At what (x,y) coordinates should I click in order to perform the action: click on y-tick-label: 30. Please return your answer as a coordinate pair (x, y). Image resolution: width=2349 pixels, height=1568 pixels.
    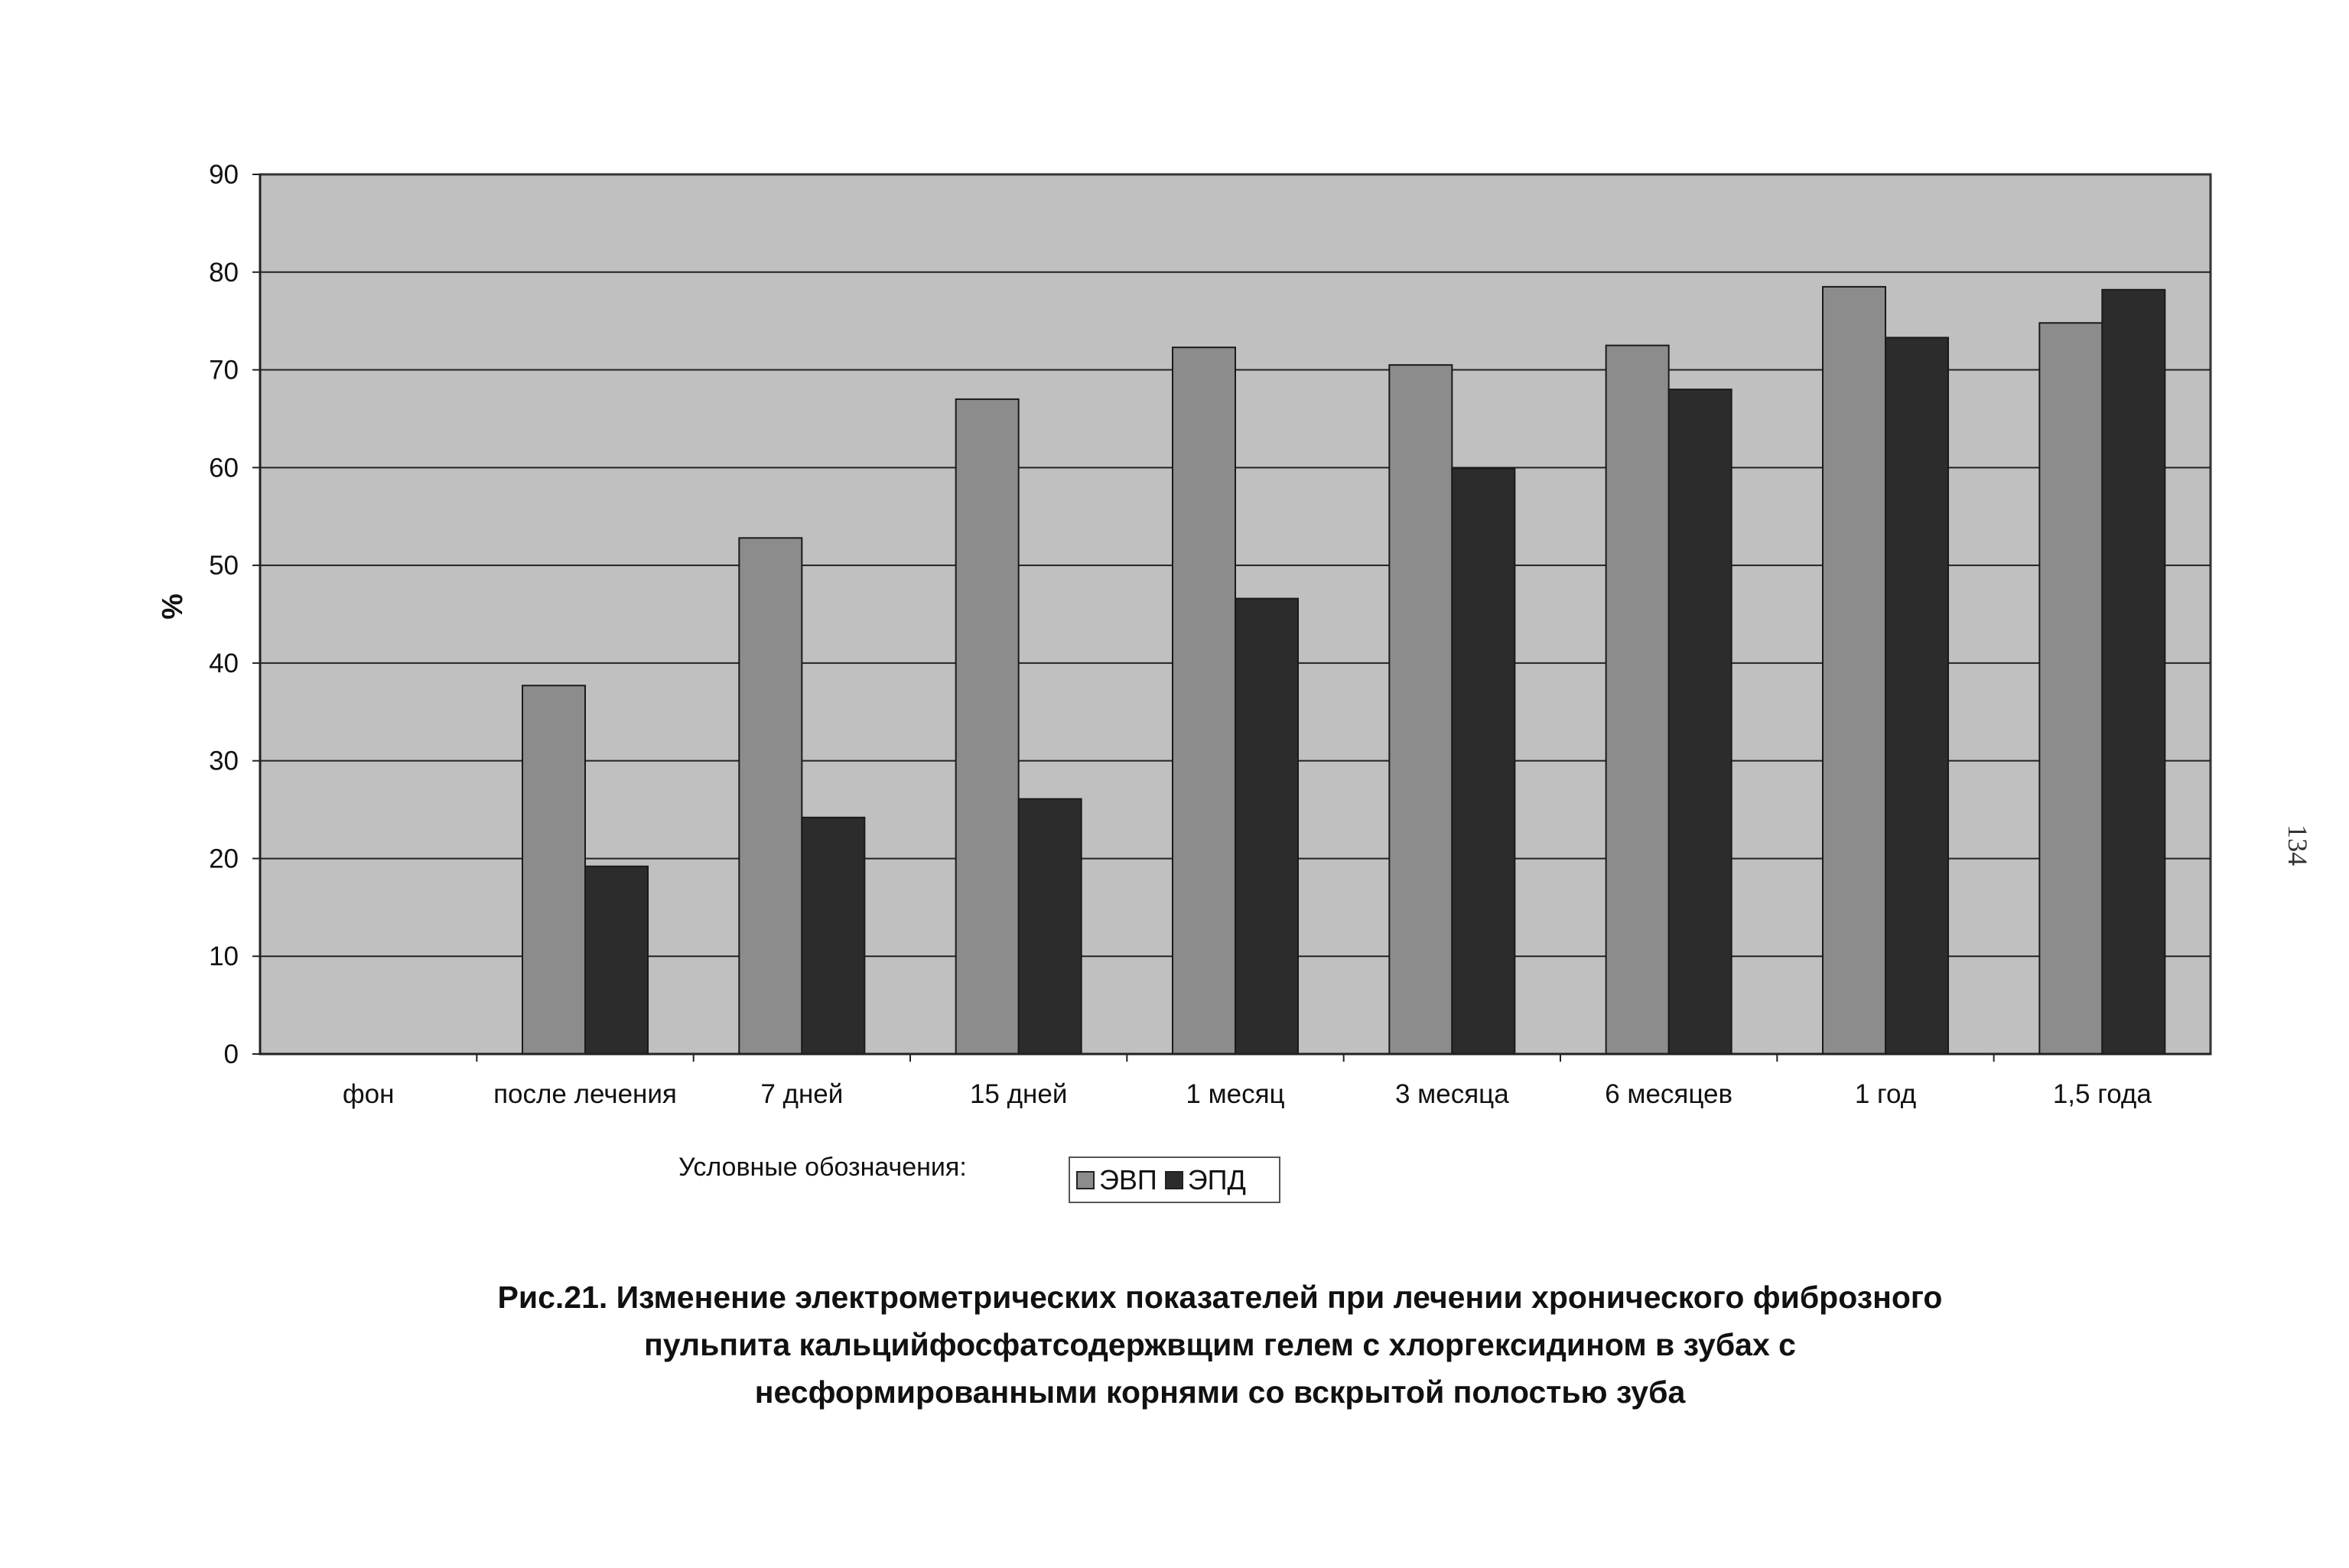
    Looking at the image, I should click on (224, 761).